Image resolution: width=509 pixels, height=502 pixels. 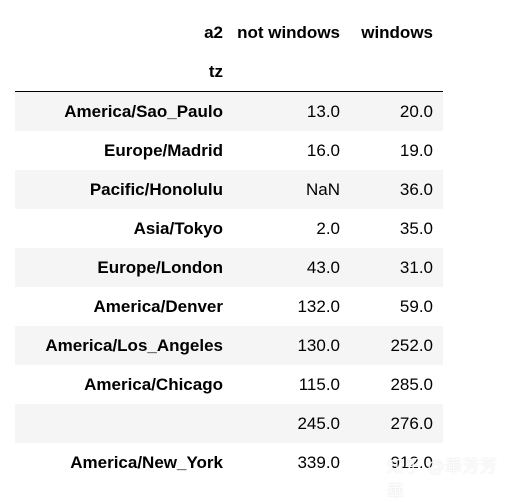 What do you see at coordinates (442, 479) in the screenshot?
I see `watermark-text: 知乎 @華芳芳華` at bounding box center [442, 479].